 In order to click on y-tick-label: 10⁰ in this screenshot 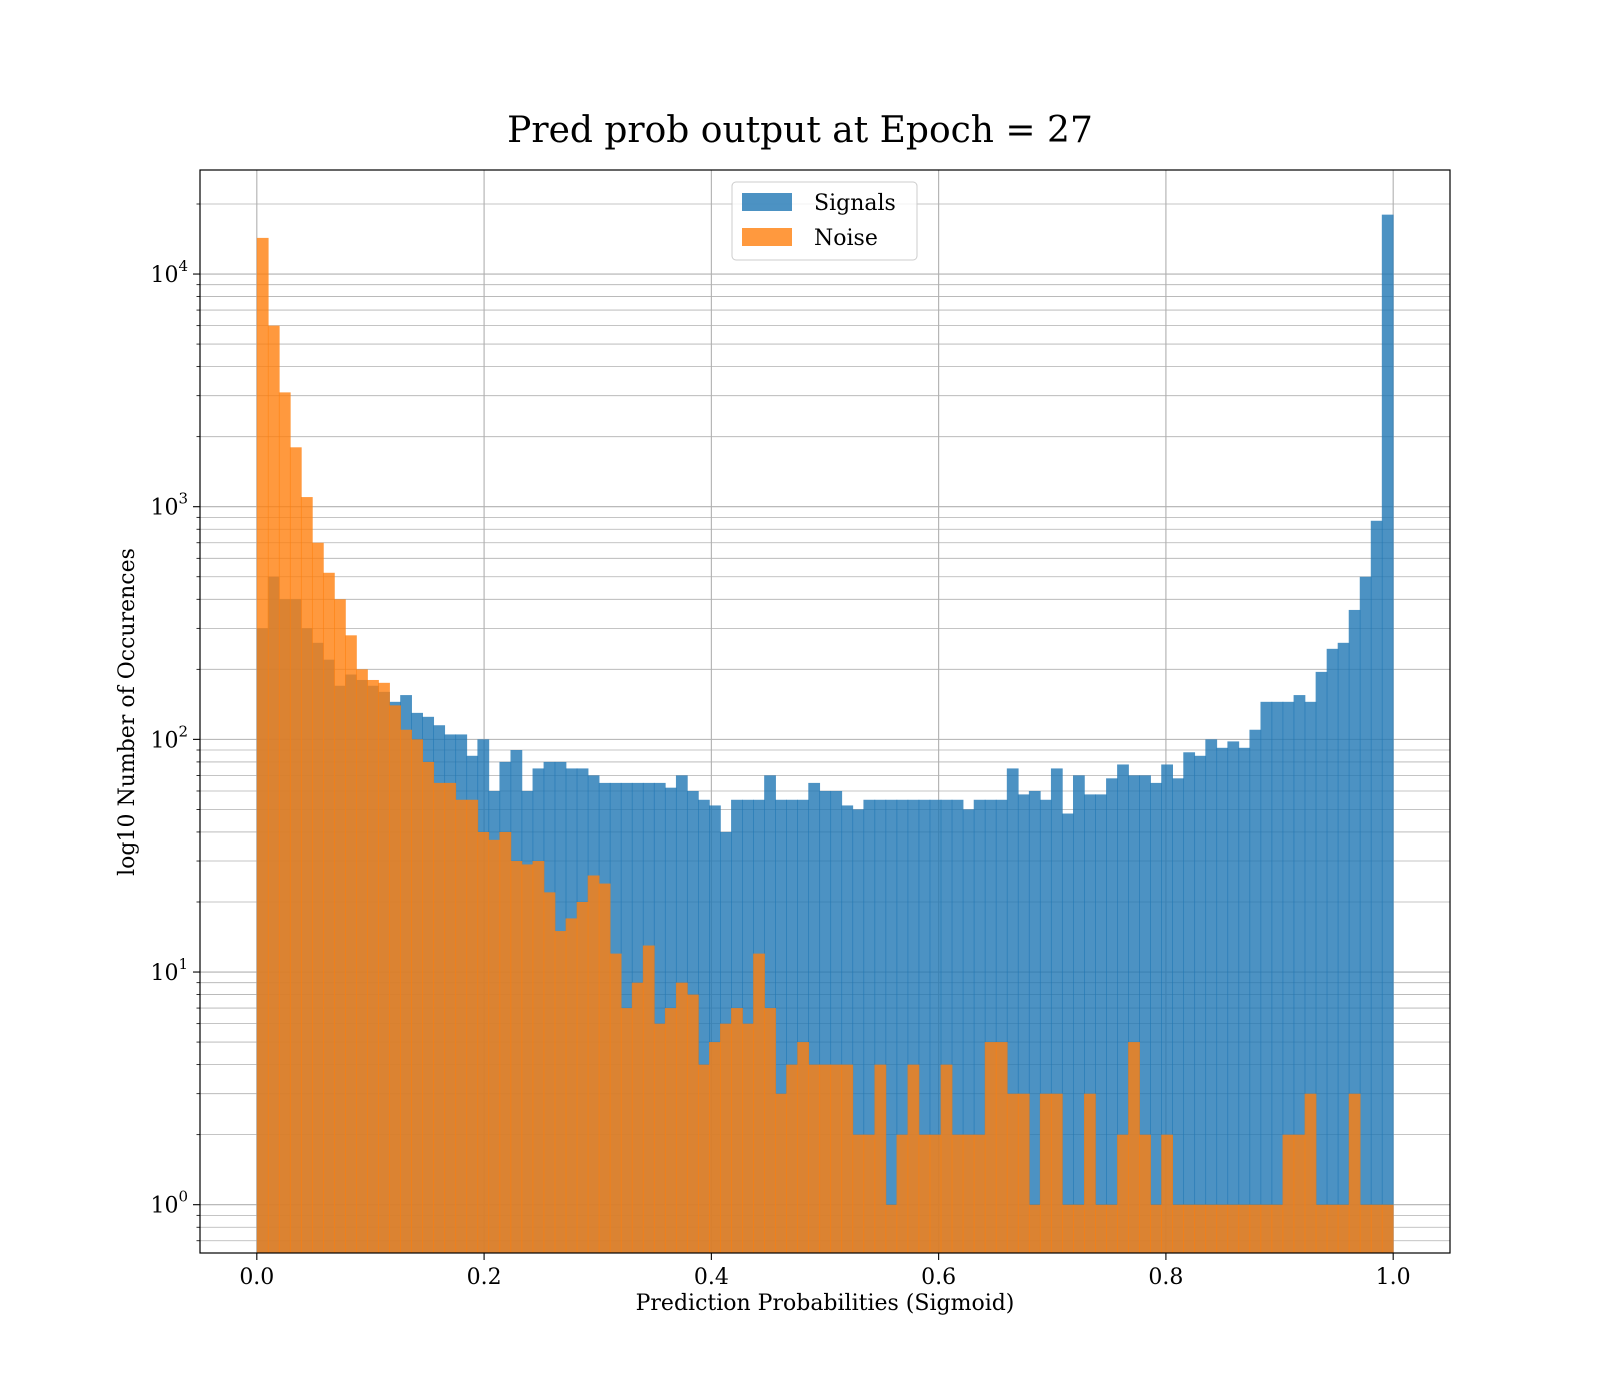, I will do `click(169, 1203)`.